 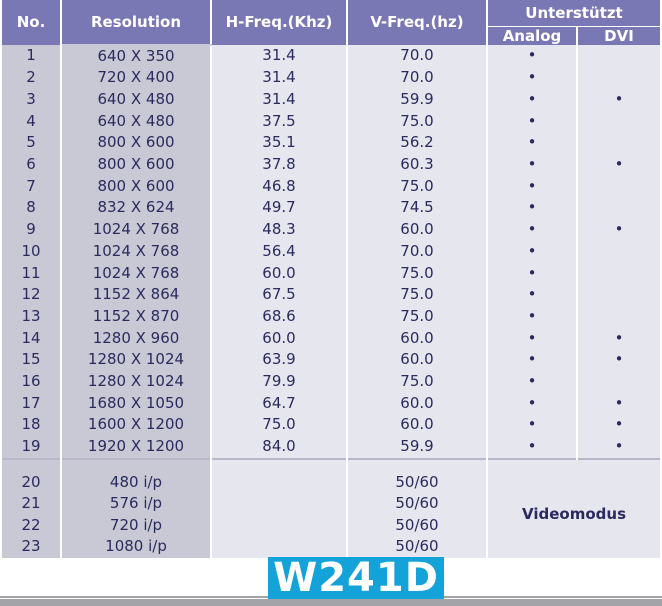 What do you see at coordinates (31, 22) in the screenshot?
I see `header-no: No.` at bounding box center [31, 22].